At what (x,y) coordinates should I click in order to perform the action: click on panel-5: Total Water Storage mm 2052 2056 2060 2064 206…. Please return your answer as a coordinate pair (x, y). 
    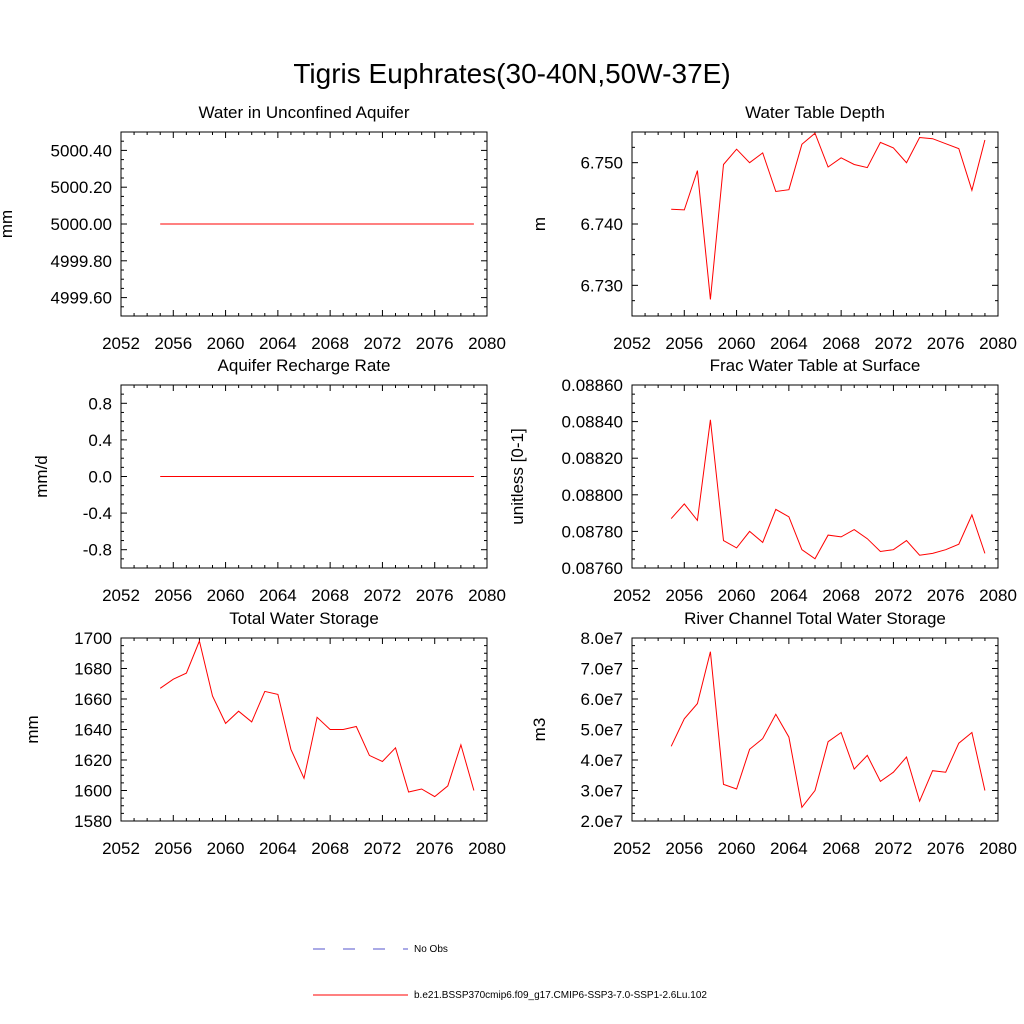
    Looking at the image, I should click on (264, 733).